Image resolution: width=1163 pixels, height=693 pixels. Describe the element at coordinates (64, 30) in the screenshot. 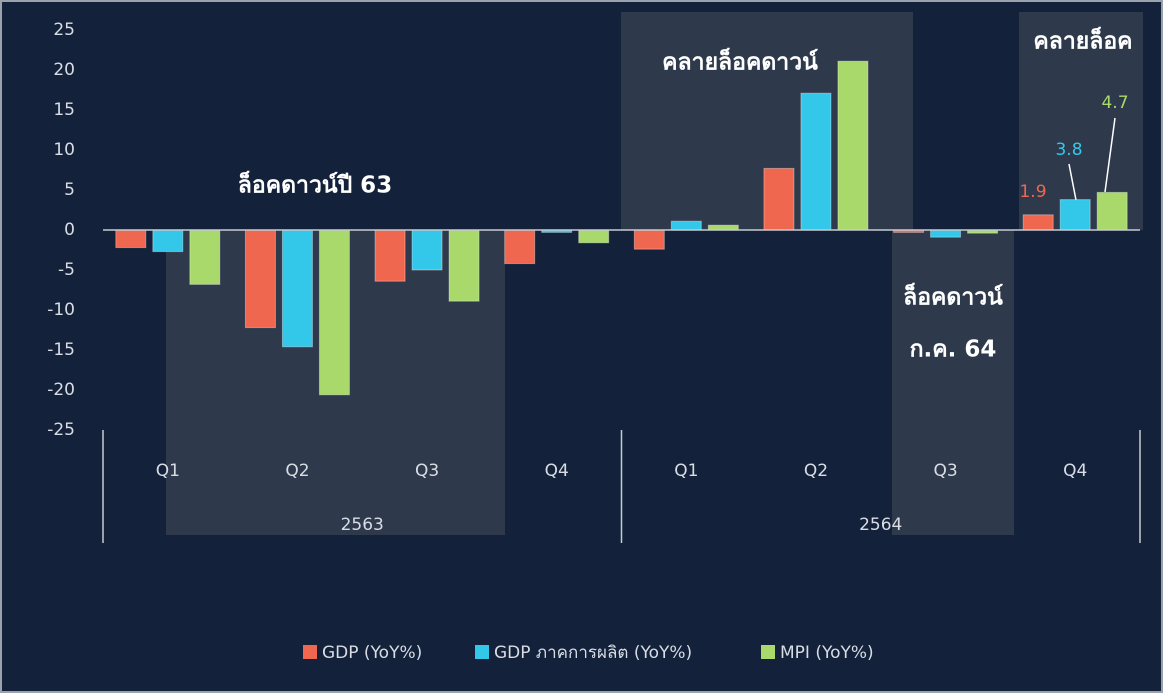

I see `y-tick-label: 25` at that location.